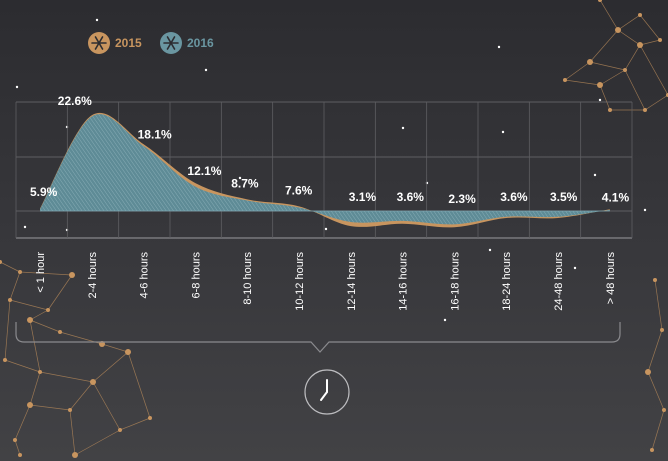 This screenshot has height=461, width=668. Describe the element at coordinates (363, 197) in the screenshot. I see `data-label: 3.1%` at that location.